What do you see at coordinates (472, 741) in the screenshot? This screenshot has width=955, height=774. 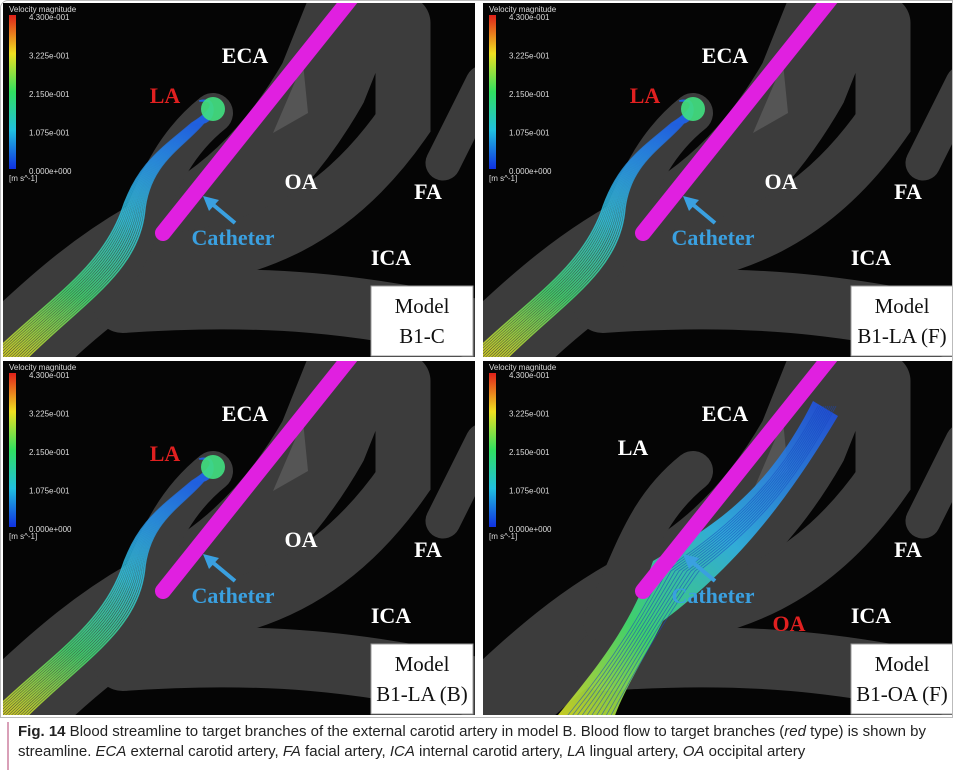 I see `caption-text: type) is shown by streamline.` at bounding box center [472, 741].